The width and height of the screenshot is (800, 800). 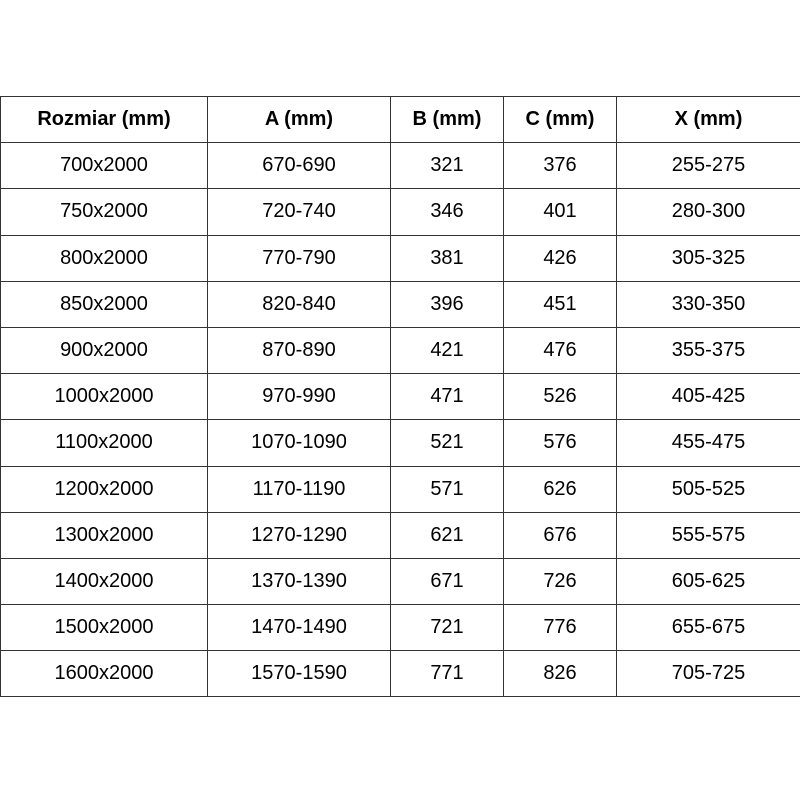 I want to click on table-cell: 1570-1590, so click(x=299, y=674).